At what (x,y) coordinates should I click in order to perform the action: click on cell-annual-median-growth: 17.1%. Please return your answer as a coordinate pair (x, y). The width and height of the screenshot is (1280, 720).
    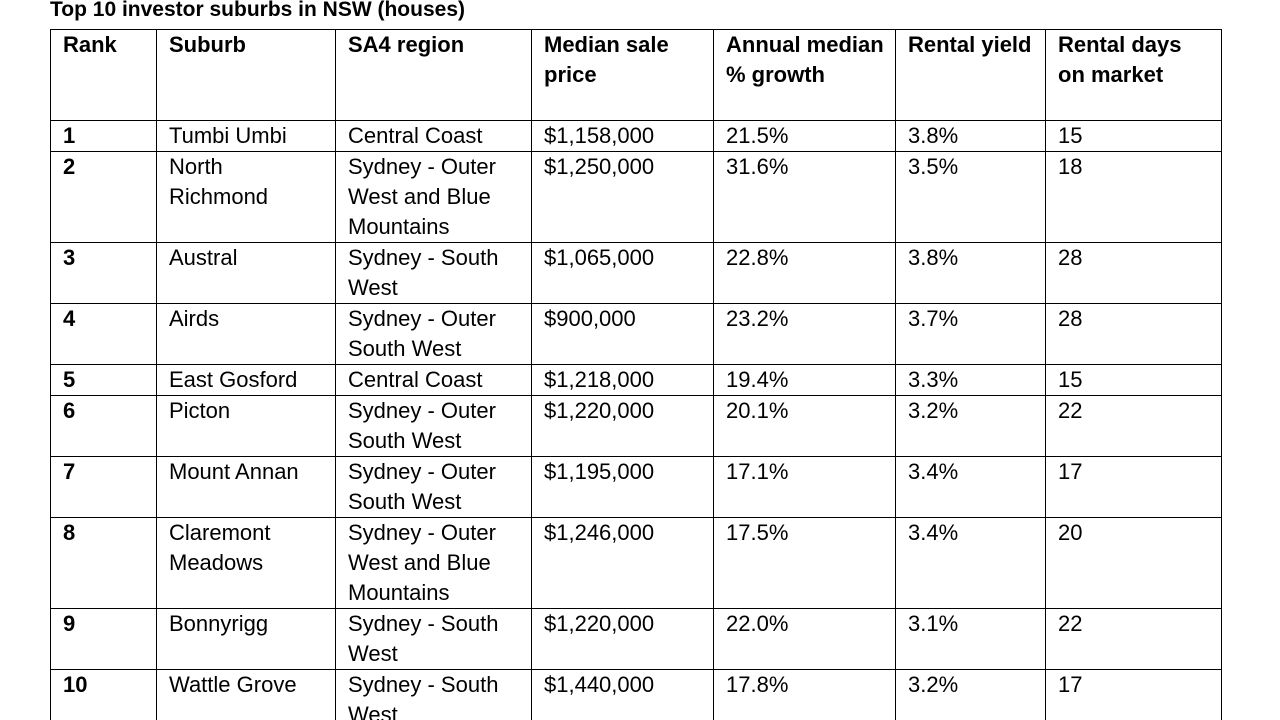
    Looking at the image, I should click on (804, 487).